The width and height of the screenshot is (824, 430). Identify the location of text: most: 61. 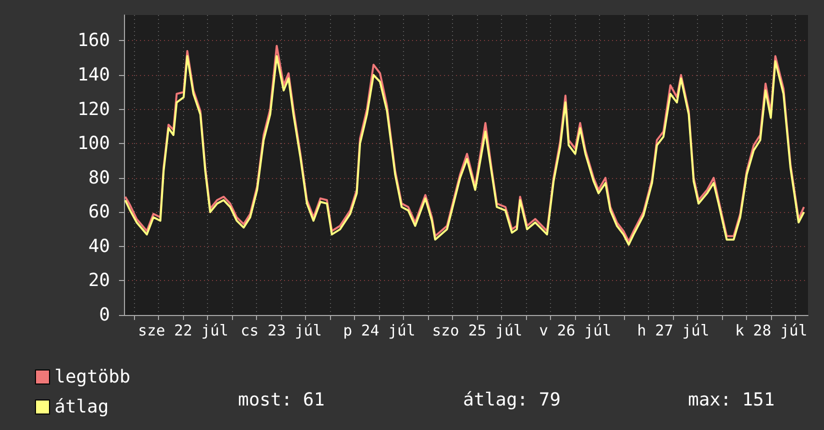
(281, 400).